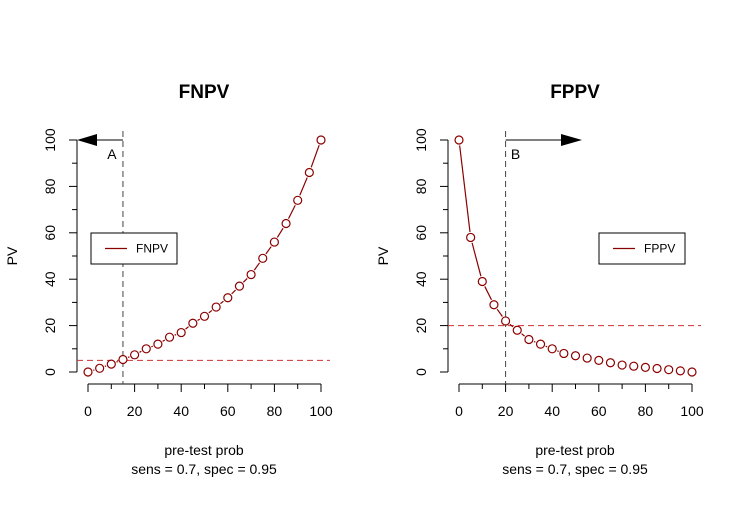 Image resolution: width=742 pixels, height=532 pixels. Describe the element at coordinates (421, 326) in the screenshot. I see `y-tick-label: 20` at that location.